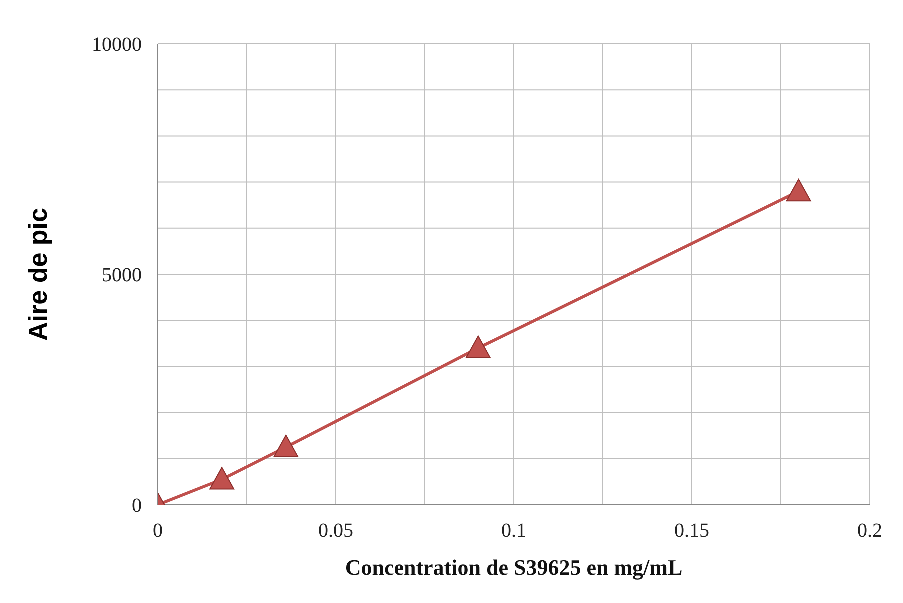 This screenshot has height=603, width=903. Describe the element at coordinates (336, 531) in the screenshot. I see `x-tick-label: 0.05` at that location.